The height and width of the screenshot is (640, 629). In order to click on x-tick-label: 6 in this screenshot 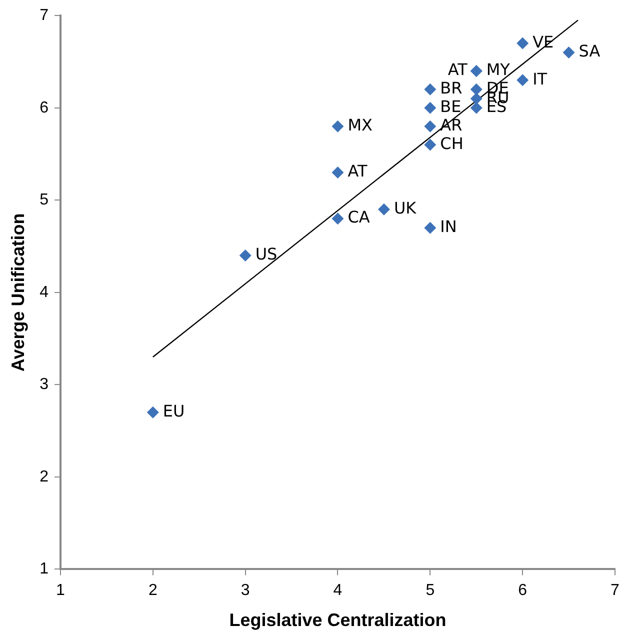, I will do `click(523, 591)`.